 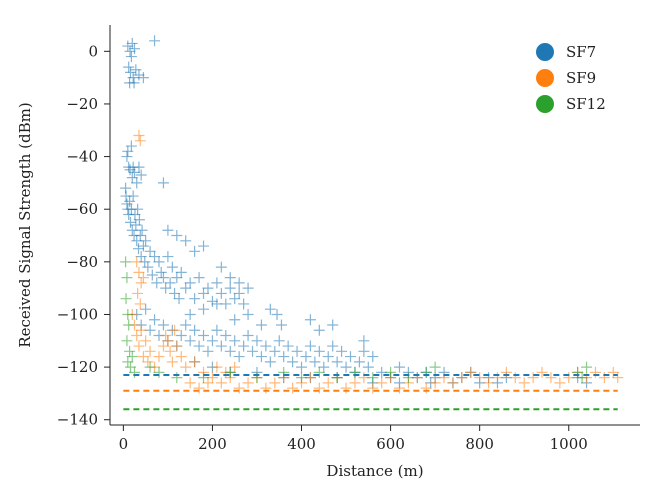 What do you see at coordinates (571, 78) in the screenshot?
I see `legend: SF7 SF9 SF12` at bounding box center [571, 78].